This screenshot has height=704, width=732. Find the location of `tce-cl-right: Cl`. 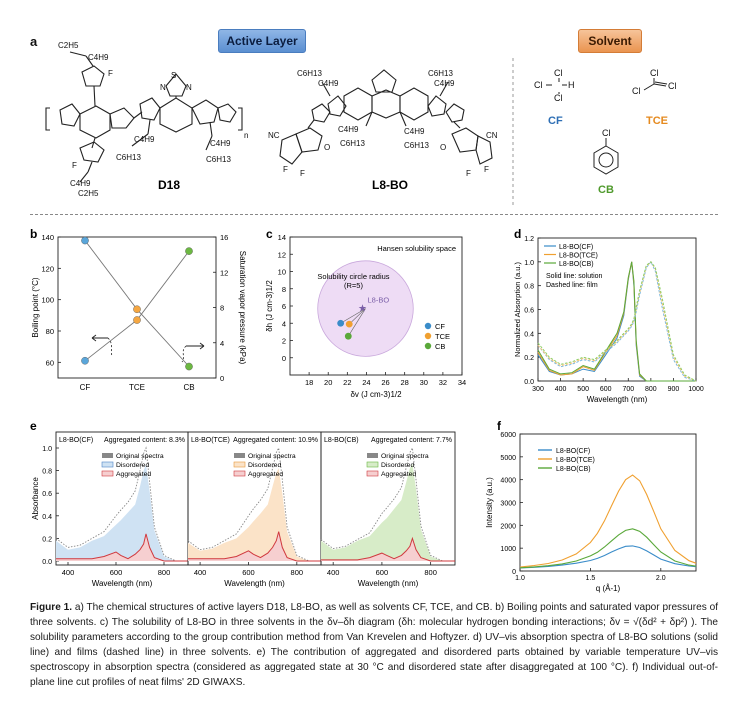

tce-cl-right: Cl is located at coordinates (672, 86).